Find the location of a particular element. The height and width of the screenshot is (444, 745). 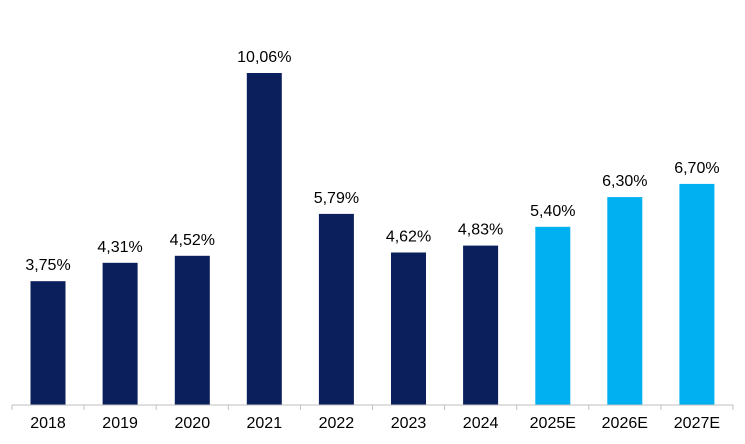

data-label-2027E: 6,70% is located at coordinates (696, 168).